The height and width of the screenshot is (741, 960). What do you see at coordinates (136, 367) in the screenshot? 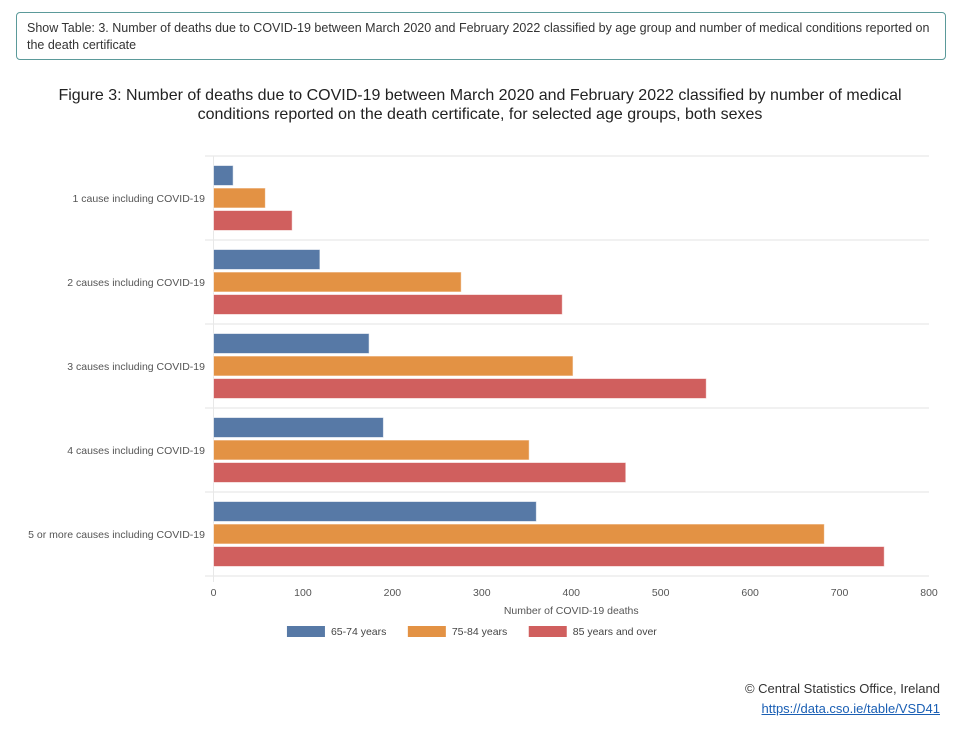
I see `category-label: 3 causes including COVID-19` at bounding box center [136, 367].